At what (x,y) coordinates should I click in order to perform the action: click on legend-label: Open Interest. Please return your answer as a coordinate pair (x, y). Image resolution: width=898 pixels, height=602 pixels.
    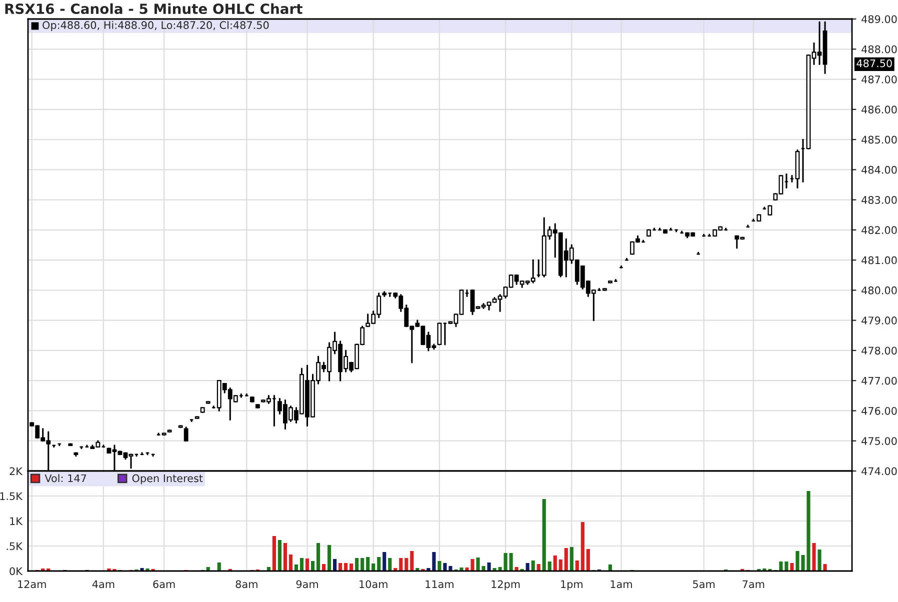
    Looking at the image, I should click on (167, 479).